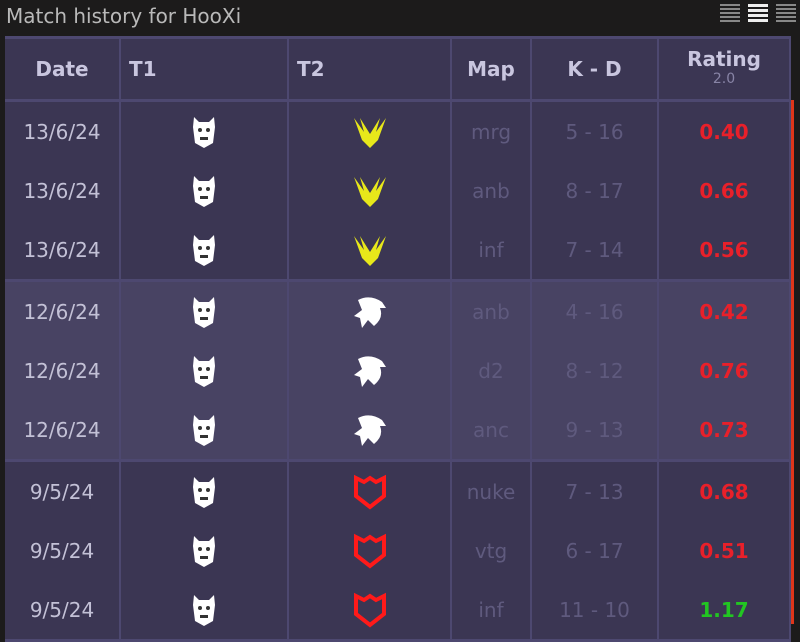 The height and width of the screenshot is (642, 800). Describe the element at coordinates (595, 609) in the screenshot. I see `kill-death: 11 - 10` at that location.